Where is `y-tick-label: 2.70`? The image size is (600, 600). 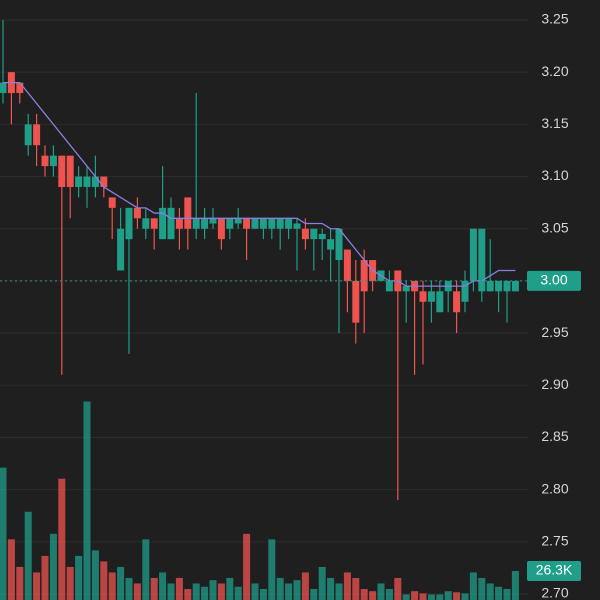
y-tick-label: 2.70 is located at coordinates (554, 592).